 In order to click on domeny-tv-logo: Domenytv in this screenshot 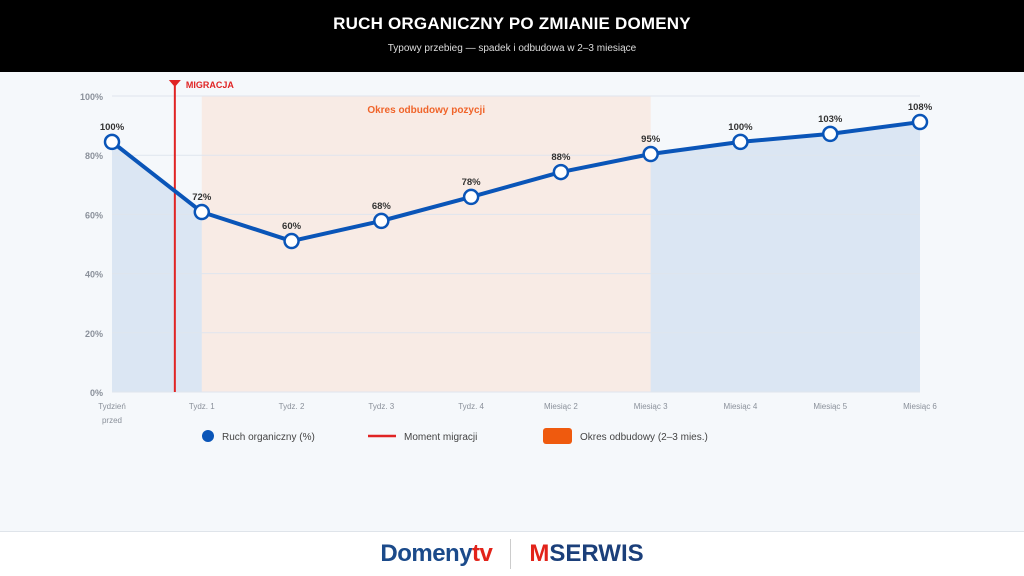, I will do `click(436, 553)`.